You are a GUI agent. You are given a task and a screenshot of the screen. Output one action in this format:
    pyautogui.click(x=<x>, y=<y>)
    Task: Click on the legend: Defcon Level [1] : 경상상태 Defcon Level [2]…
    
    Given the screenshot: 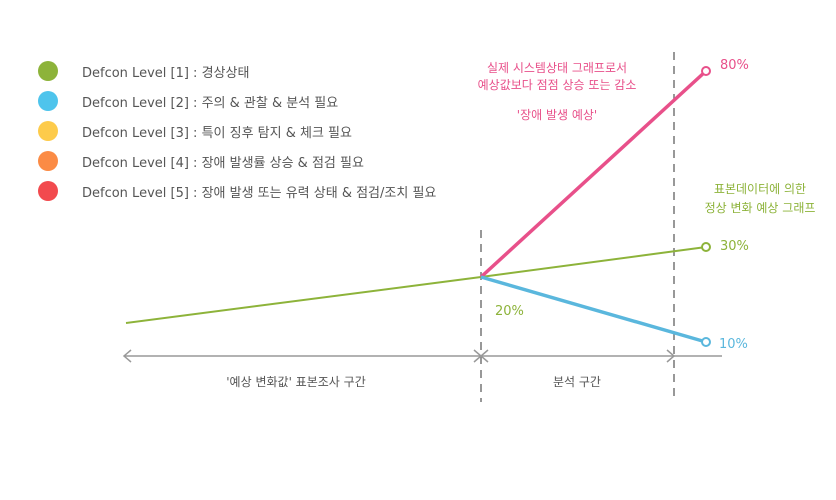 What is the action you would take?
    pyautogui.click(x=237, y=131)
    